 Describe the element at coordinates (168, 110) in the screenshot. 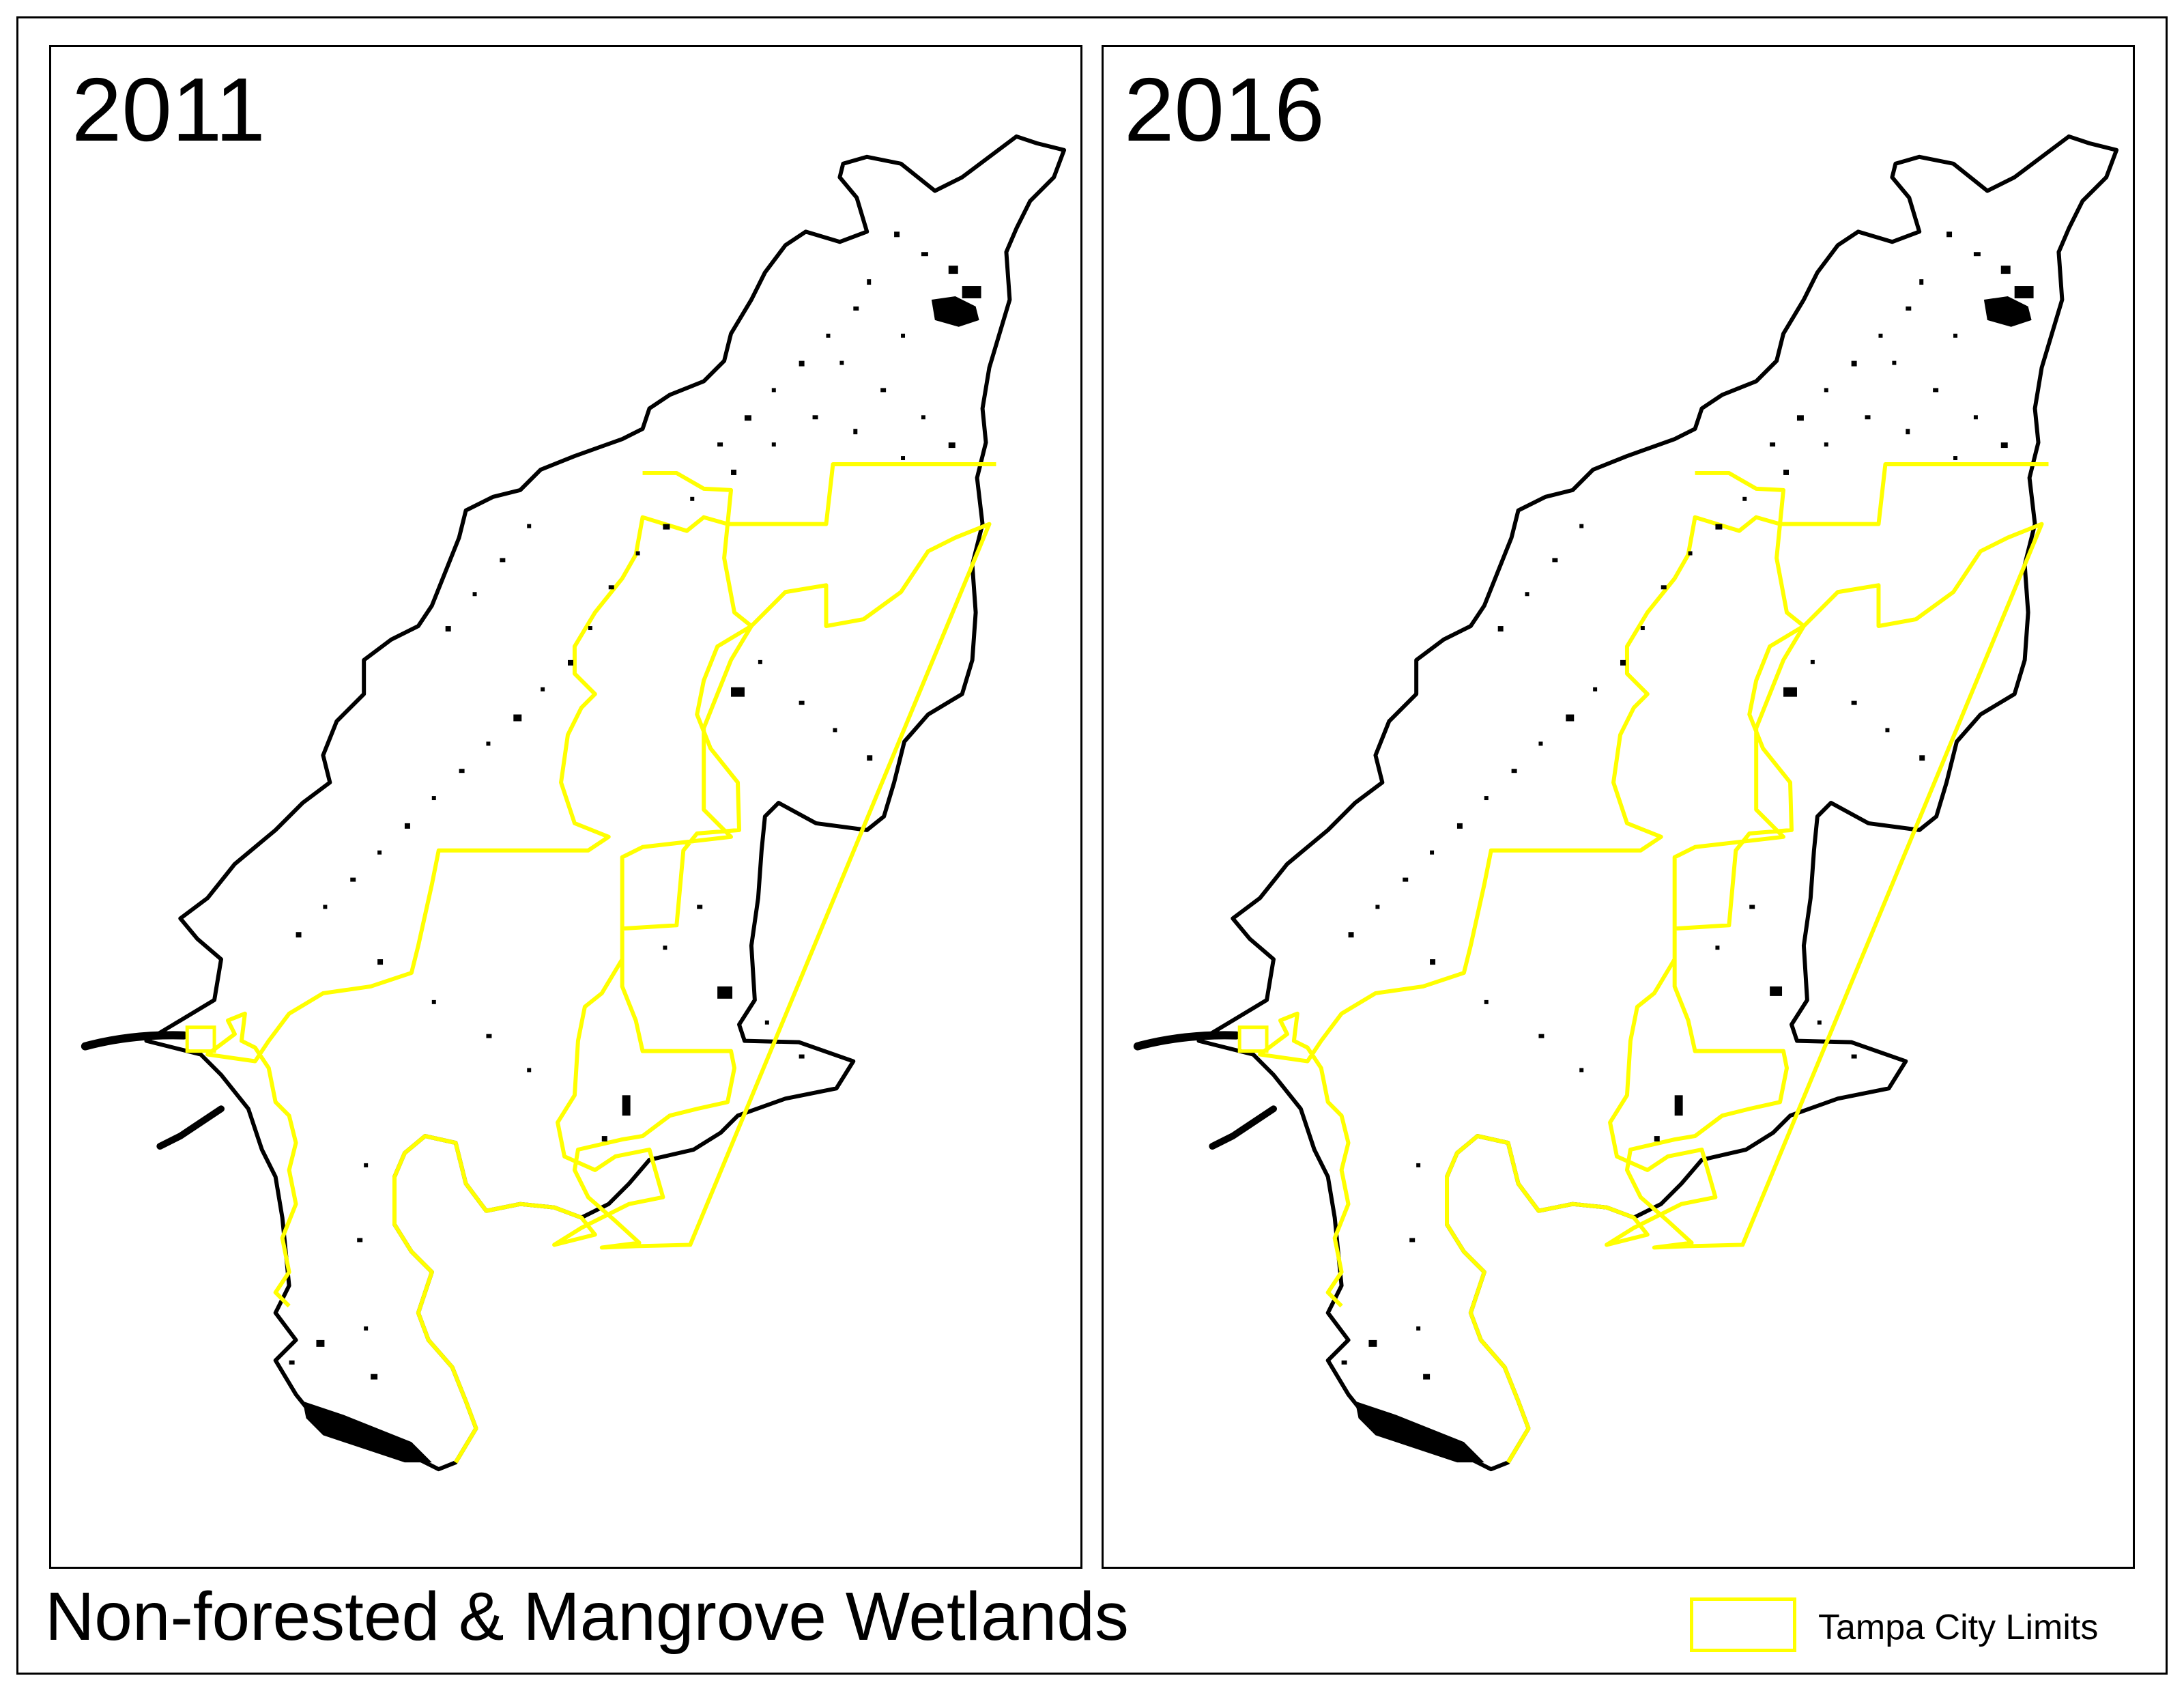

I see `panel-year-label: 2011` at that location.